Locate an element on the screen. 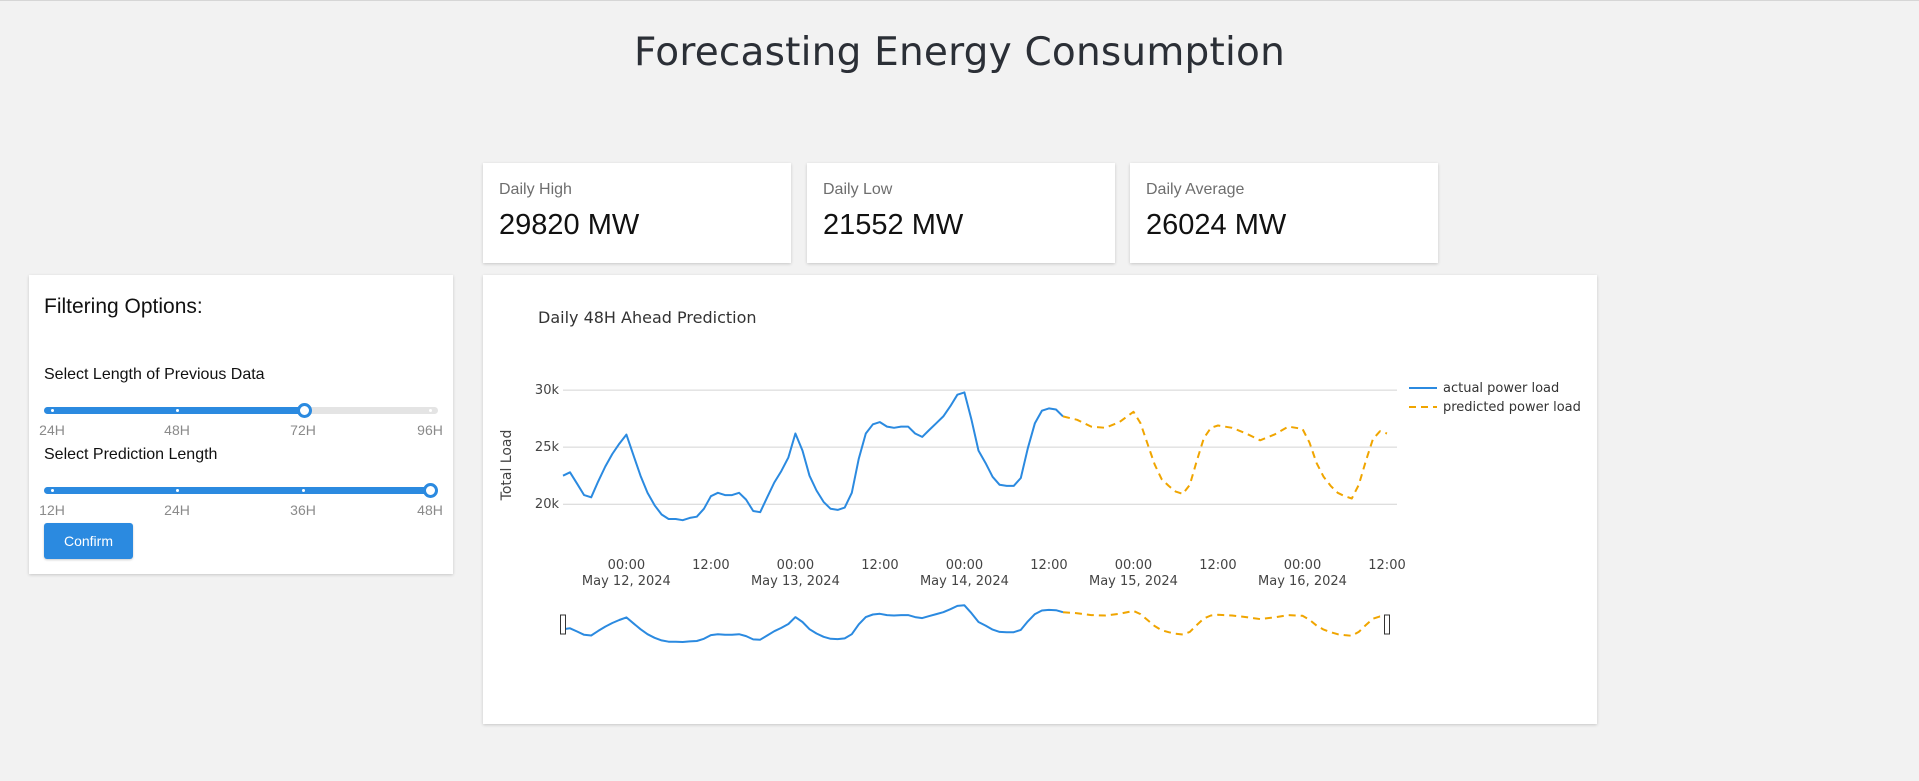  legend-label: actual power load is located at coordinates (1501, 388).